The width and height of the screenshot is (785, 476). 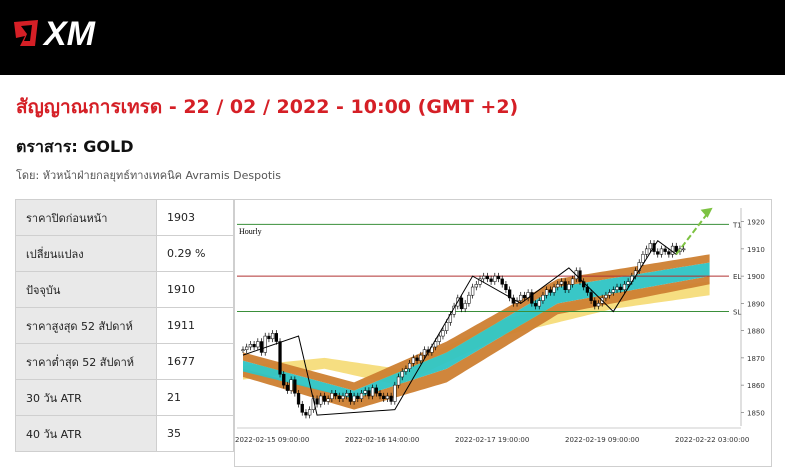 I want to click on y-tick-label: 1900, so click(x=756, y=277).